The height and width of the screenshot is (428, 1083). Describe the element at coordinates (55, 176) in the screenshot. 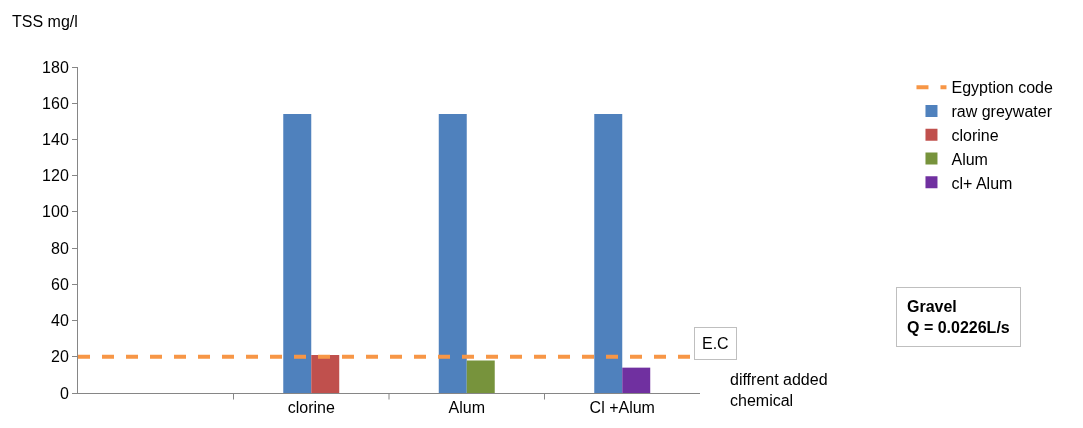

I see `y-tick-label: 120` at that location.